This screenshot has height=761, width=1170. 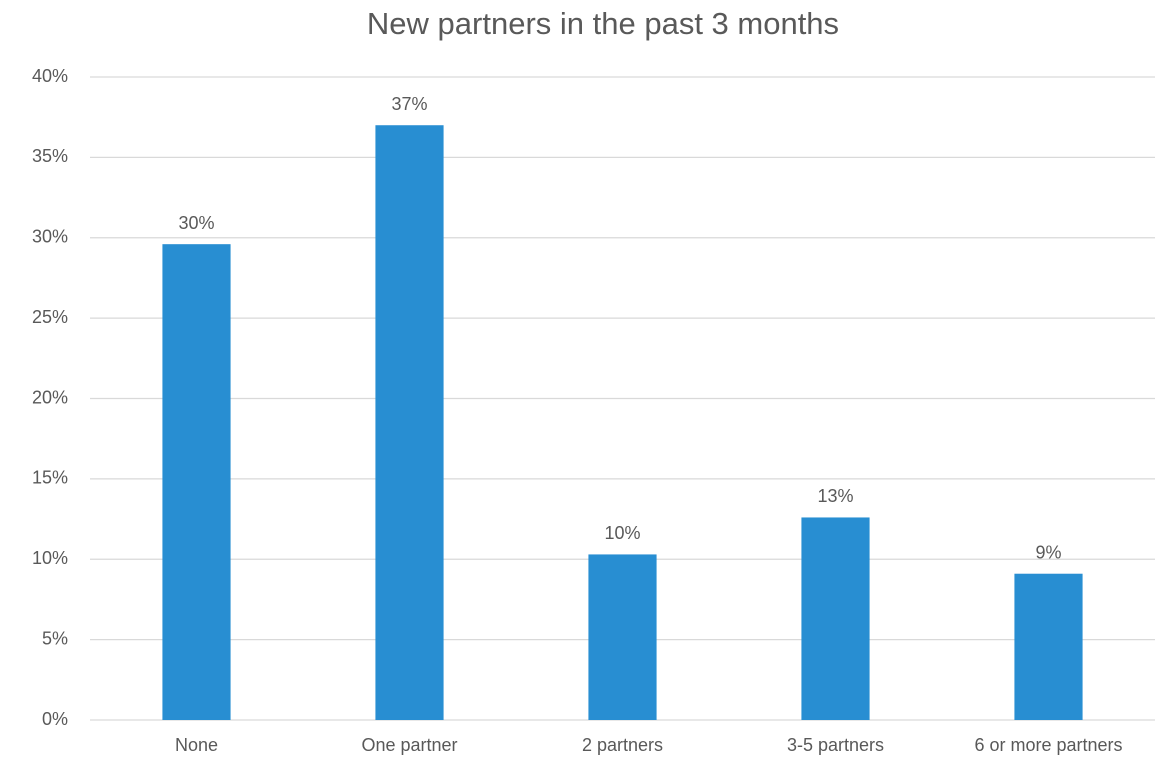 I want to click on y-tick-label: 15%, so click(x=50, y=478).